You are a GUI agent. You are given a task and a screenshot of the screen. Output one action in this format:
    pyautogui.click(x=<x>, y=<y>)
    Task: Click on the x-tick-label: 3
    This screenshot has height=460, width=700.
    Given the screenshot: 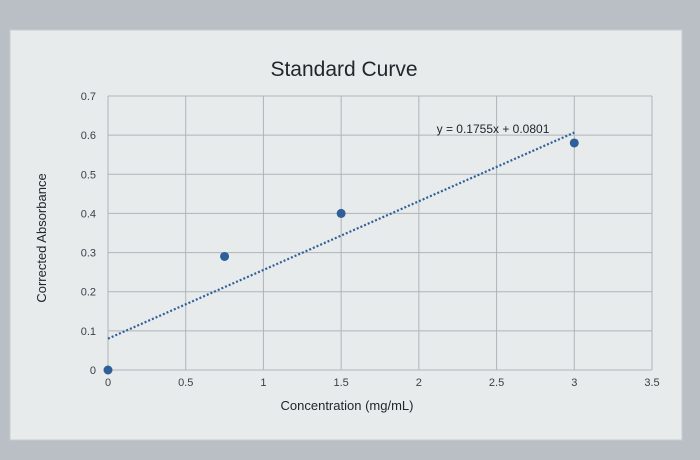 What is the action you would take?
    pyautogui.click(x=574, y=383)
    